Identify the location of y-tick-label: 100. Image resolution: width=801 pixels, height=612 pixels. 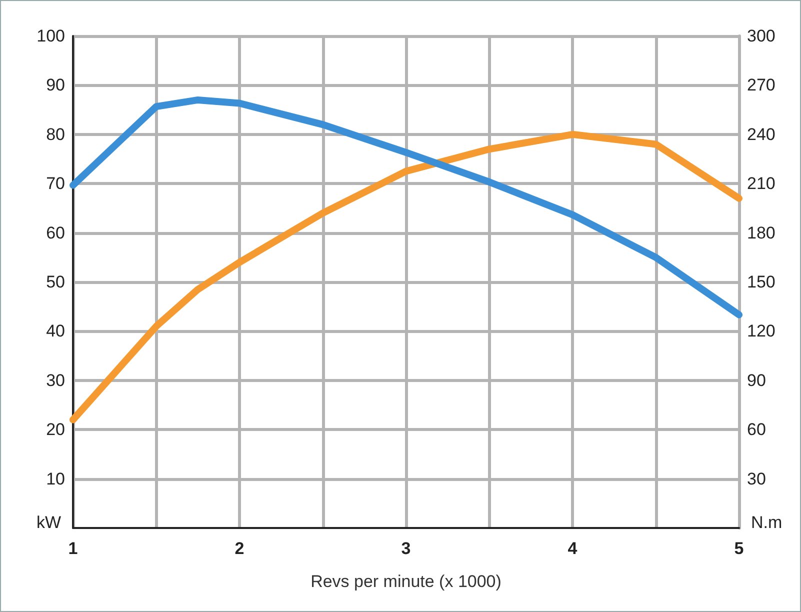
(50, 36).